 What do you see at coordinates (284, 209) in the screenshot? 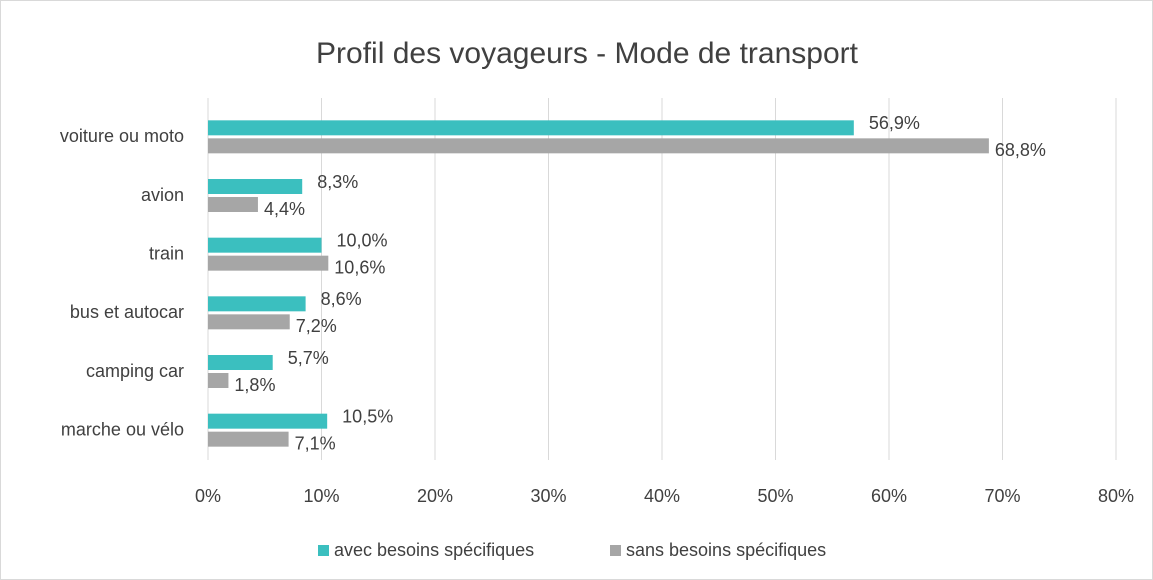
I see `value-label: 4,4%` at bounding box center [284, 209].